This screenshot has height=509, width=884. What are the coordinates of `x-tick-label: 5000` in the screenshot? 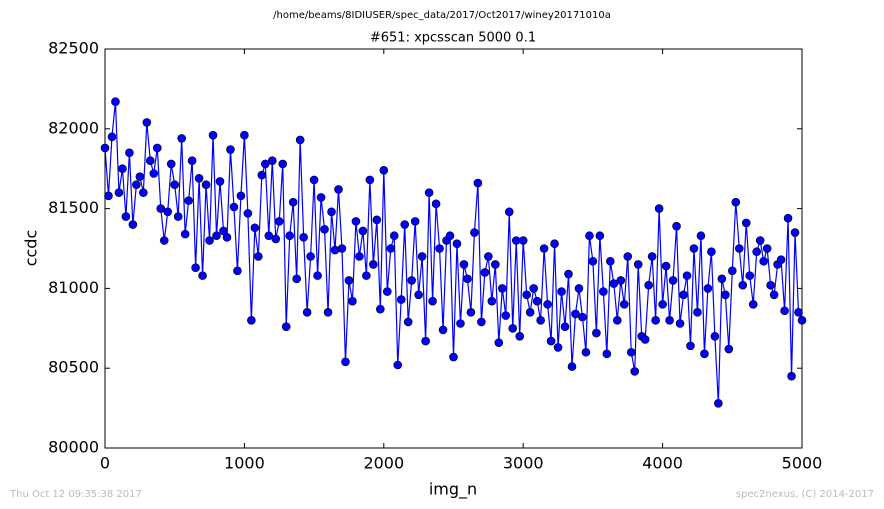 It's located at (802, 463).